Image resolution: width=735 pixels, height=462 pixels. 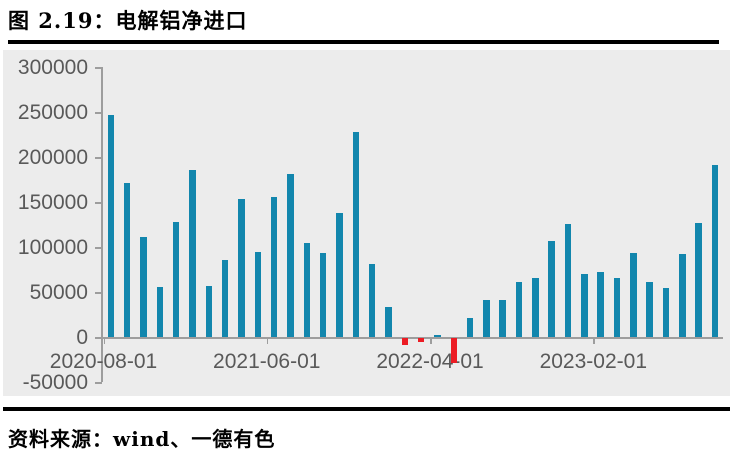 I want to click on figure-title: 图 2.19：电解铝净进口, so click(x=128, y=20).